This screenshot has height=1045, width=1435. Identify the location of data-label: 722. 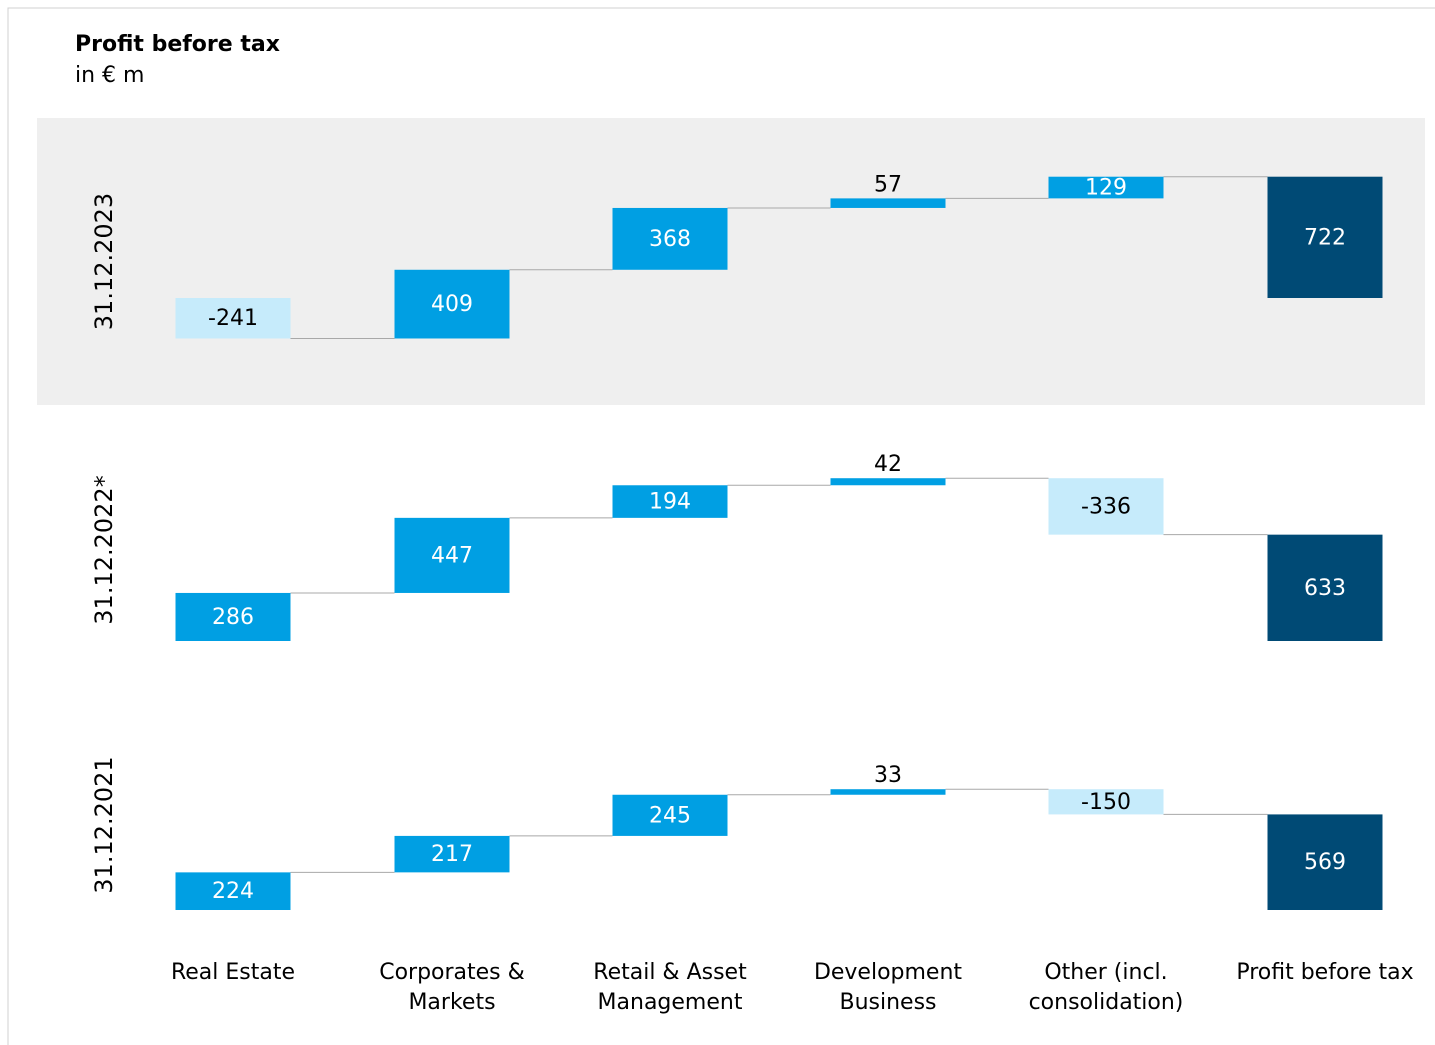
(1325, 237).